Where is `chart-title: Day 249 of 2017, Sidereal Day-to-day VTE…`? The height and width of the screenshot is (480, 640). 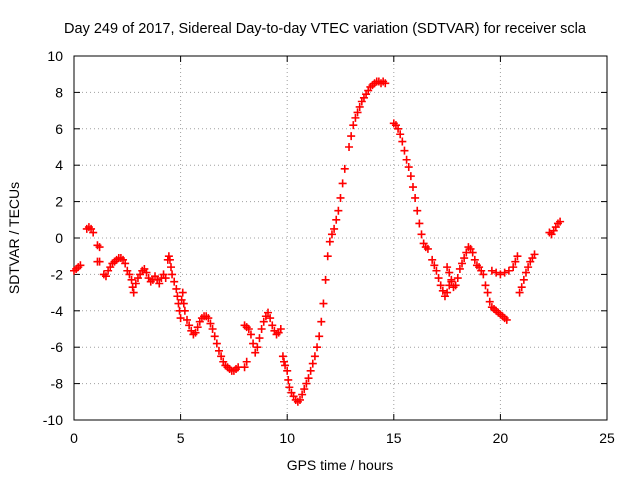
chart-title: Day 249 of 2017, Sidereal Day-to-day VTE… is located at coordinates (325, 29).